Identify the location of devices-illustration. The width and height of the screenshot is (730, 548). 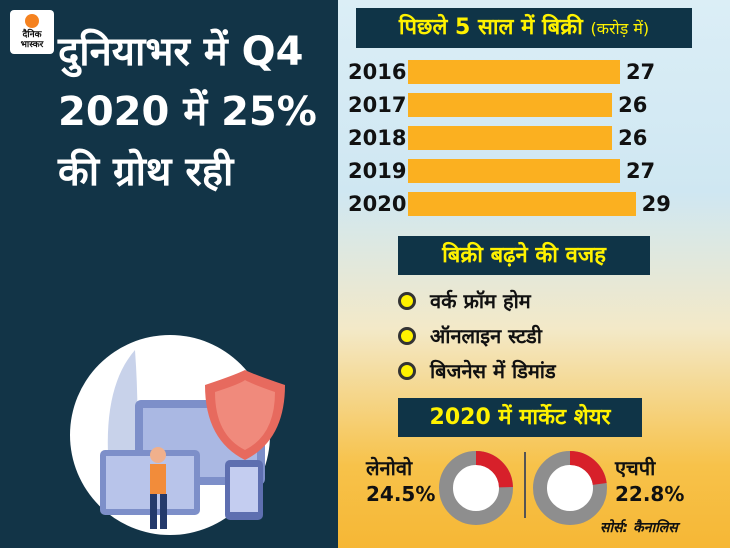
(177, 435).